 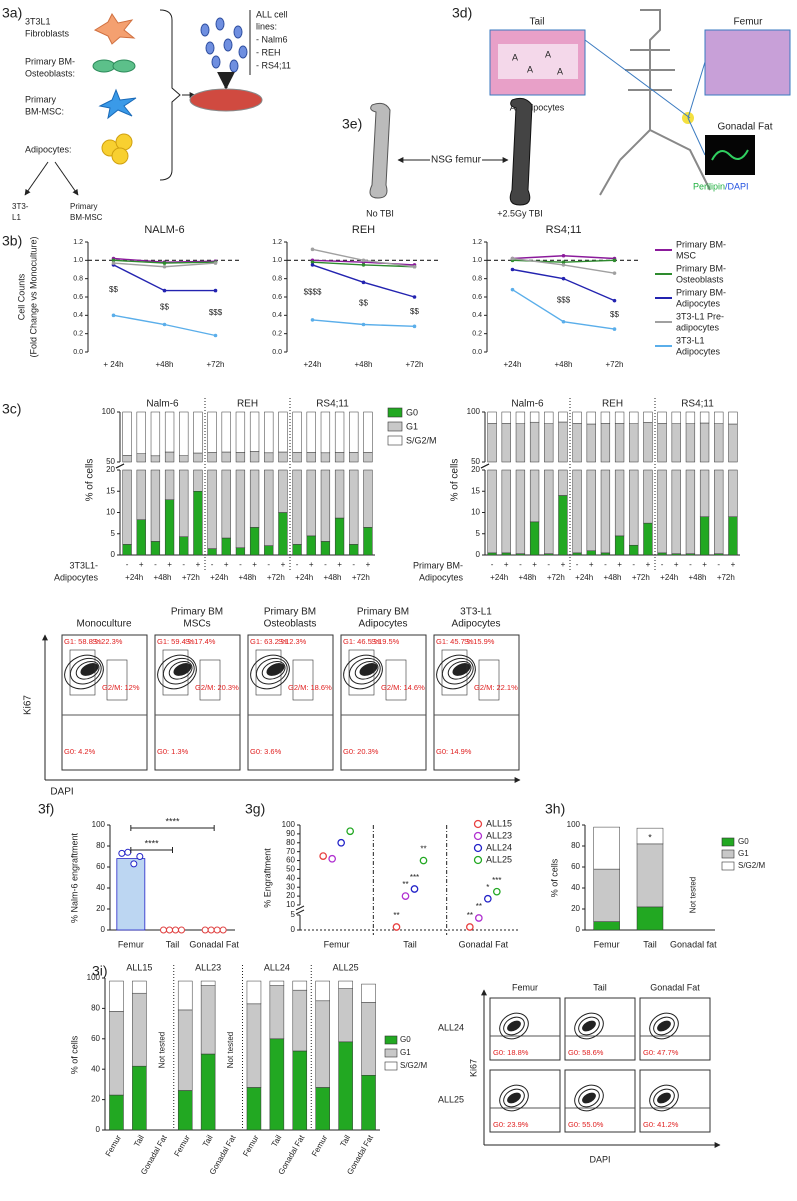 I want to click on annotation: **, so click(x=470, y=915).